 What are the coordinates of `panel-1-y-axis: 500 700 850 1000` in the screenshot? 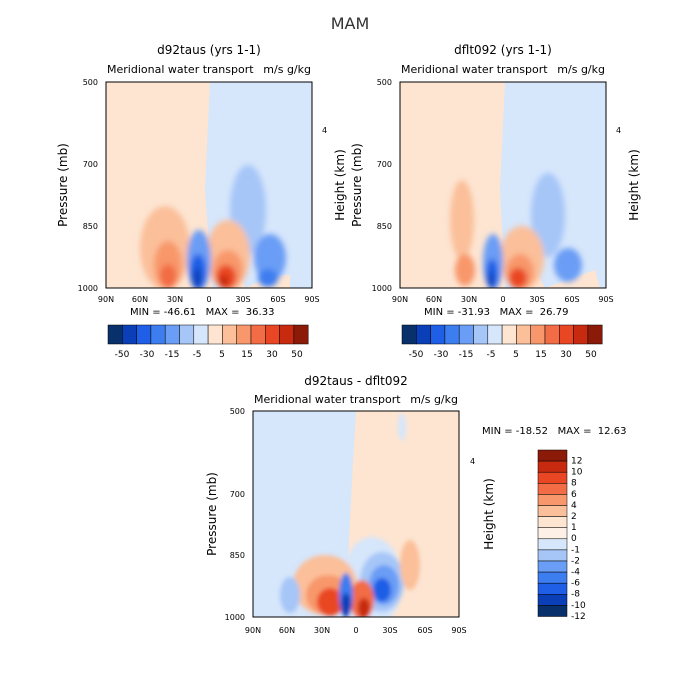 It's located at (88, 185).